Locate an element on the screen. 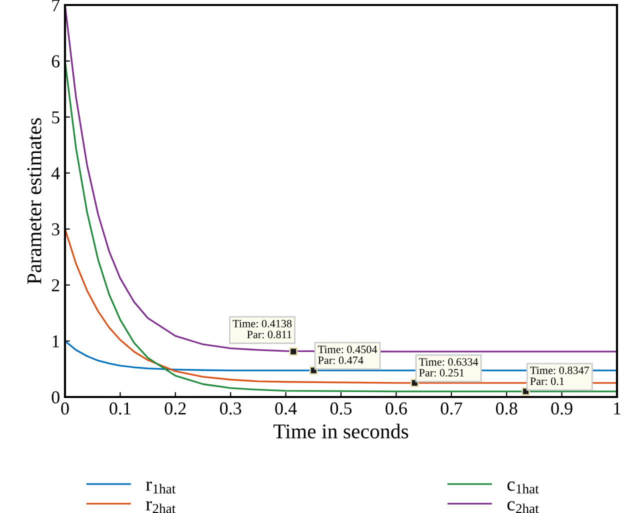  x-tick-label: 0.7 is located at coordinates (451, 408).